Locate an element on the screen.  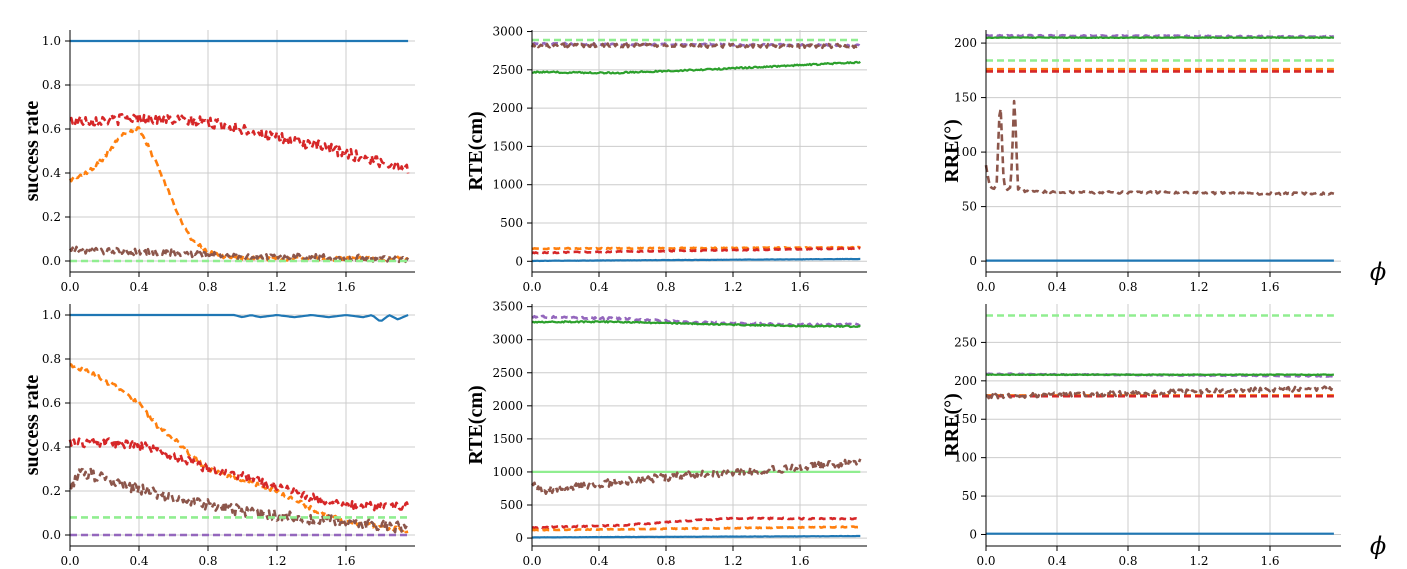
subplot-6: 0.0 0.4 0.8 1.2 1.6 0 50 100 150 200 250 RRE(°) ϕ is located at coordinates (1163, 436).